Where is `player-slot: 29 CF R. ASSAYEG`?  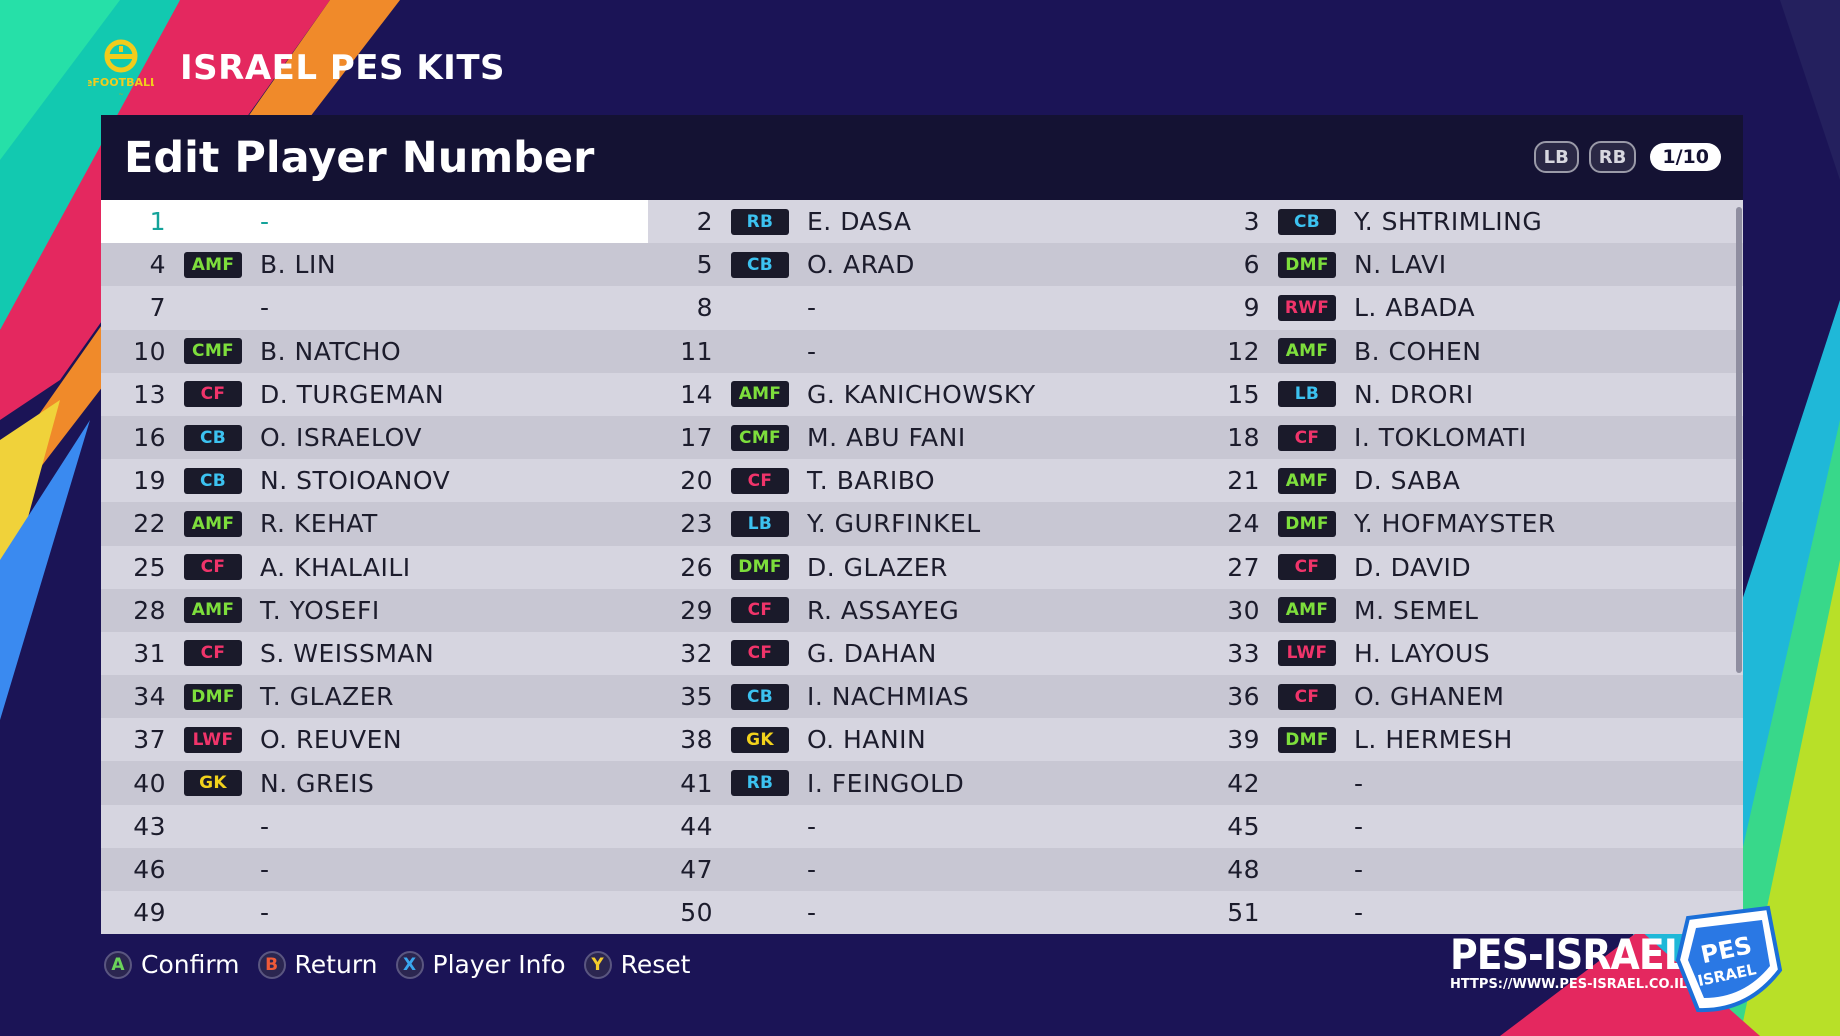
player-slot: 29 CF R. ASSAYEG is located at coordinates (921, 610).